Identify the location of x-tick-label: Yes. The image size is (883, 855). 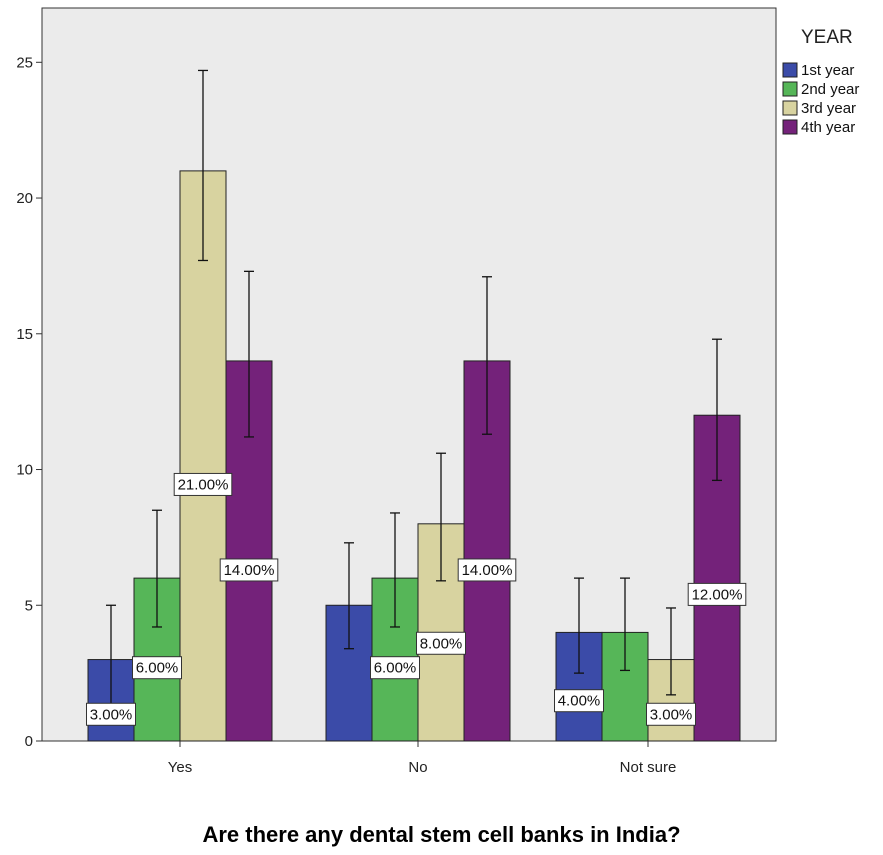
(180, 767).